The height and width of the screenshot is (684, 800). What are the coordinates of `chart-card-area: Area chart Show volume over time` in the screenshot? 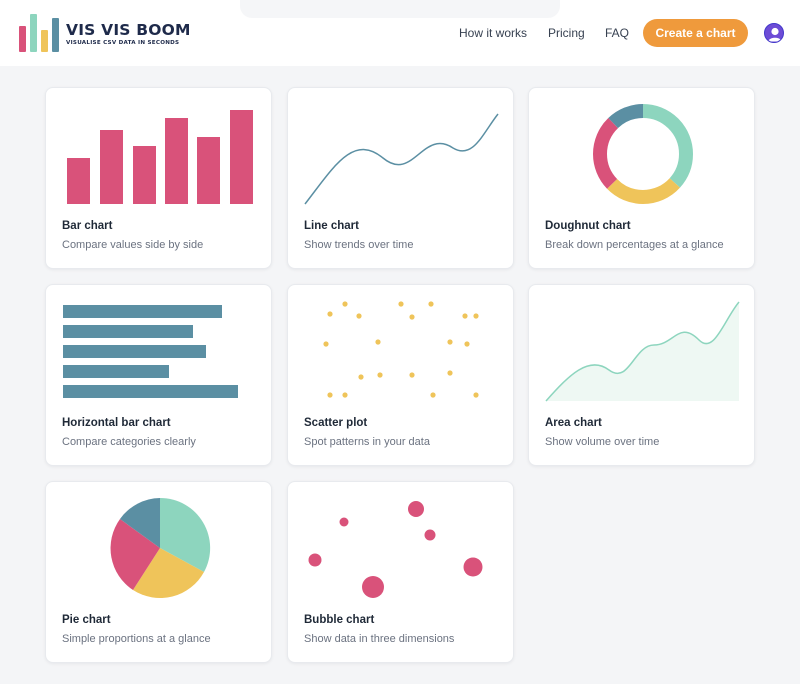 It's located at (641, 375).